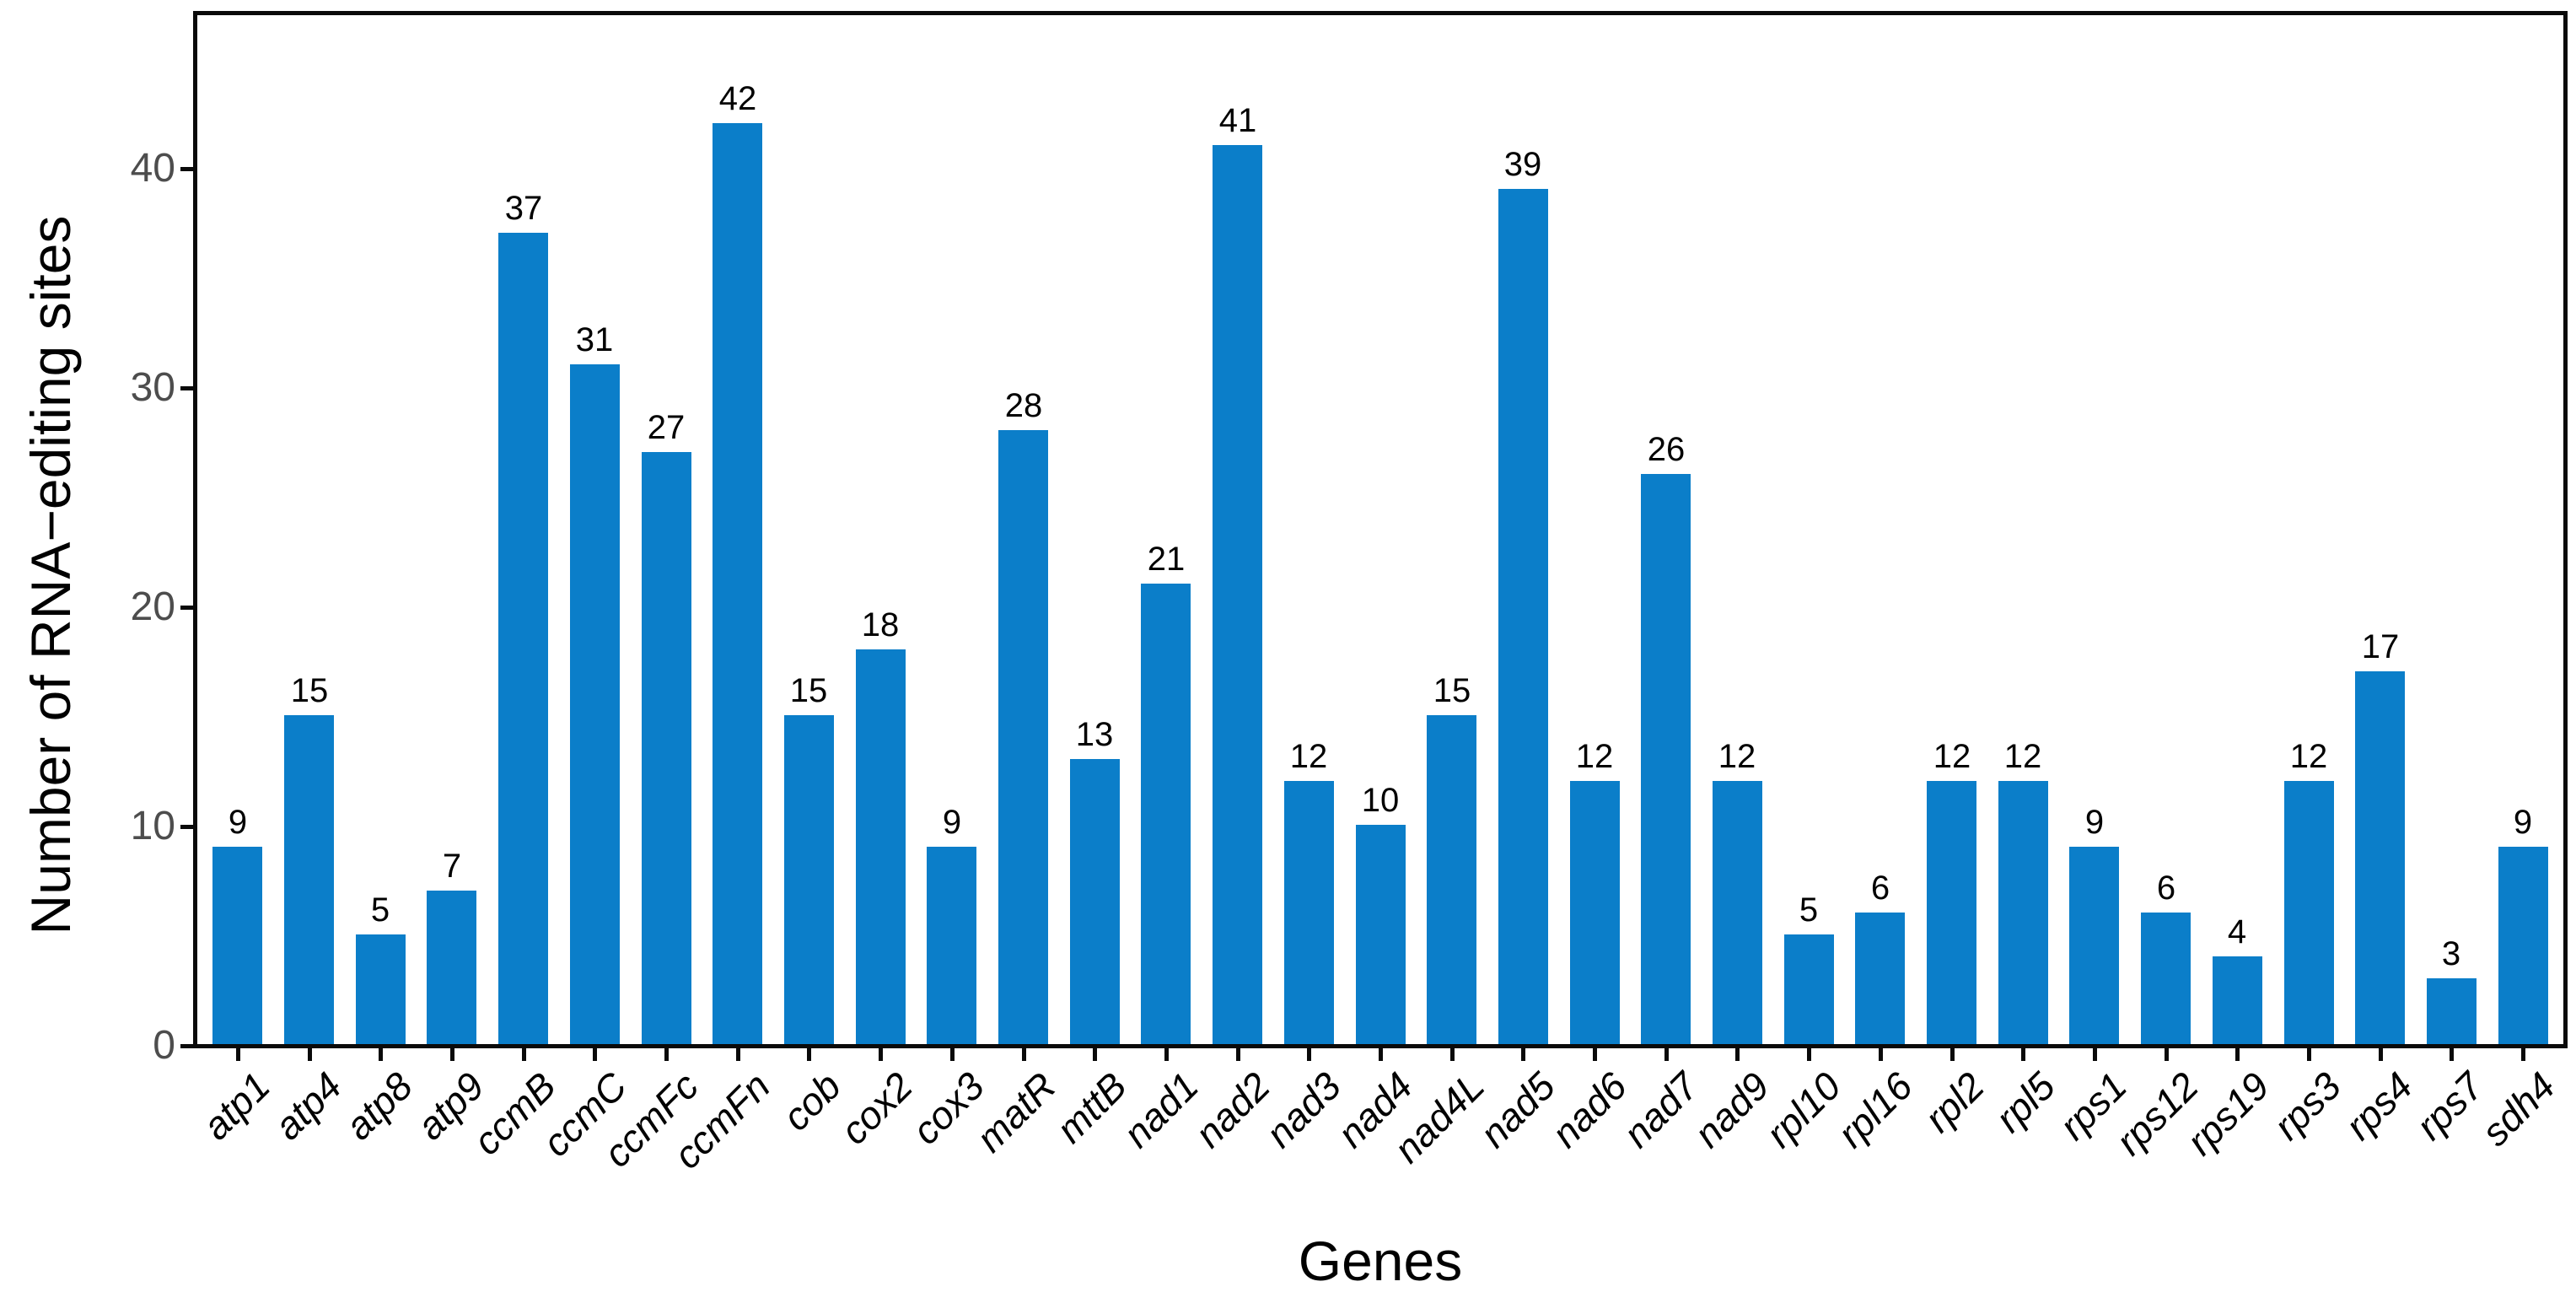 This screenshot has width=2576, height=1303. What do you see at coordinates (2380, 646) in the screenshot?
I see `bar-value-label: 17` at bounding box center [2380, 646].